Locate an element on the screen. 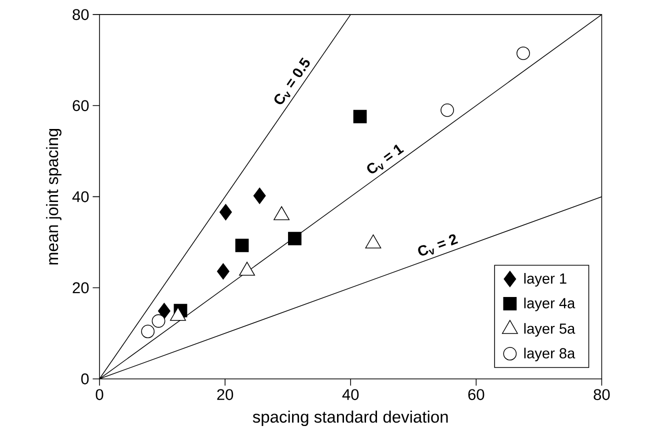 Image resolution: width=660 pixels, height=448 pixels. x-axis-title: spacing standard deviation is located at coordinates (350, 418).